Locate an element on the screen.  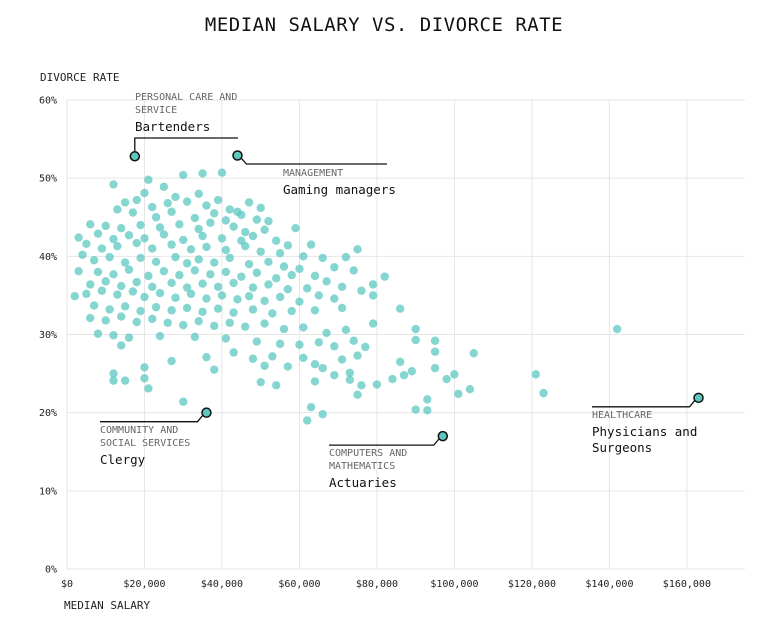
x-tick-label: $120,000 is located at coordinates (532, 584).